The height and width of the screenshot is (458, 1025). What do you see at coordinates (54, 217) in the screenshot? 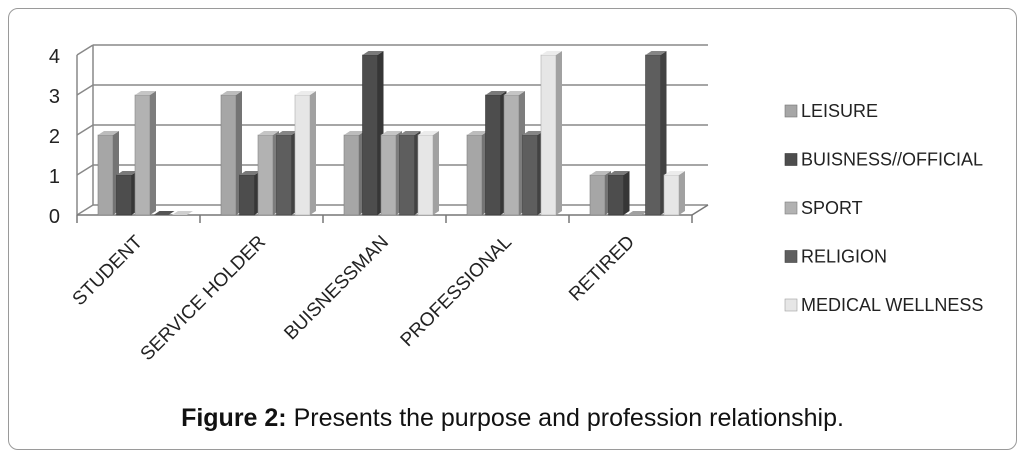
I see `y-tick-label: 0` at bounding box center [54, 217].